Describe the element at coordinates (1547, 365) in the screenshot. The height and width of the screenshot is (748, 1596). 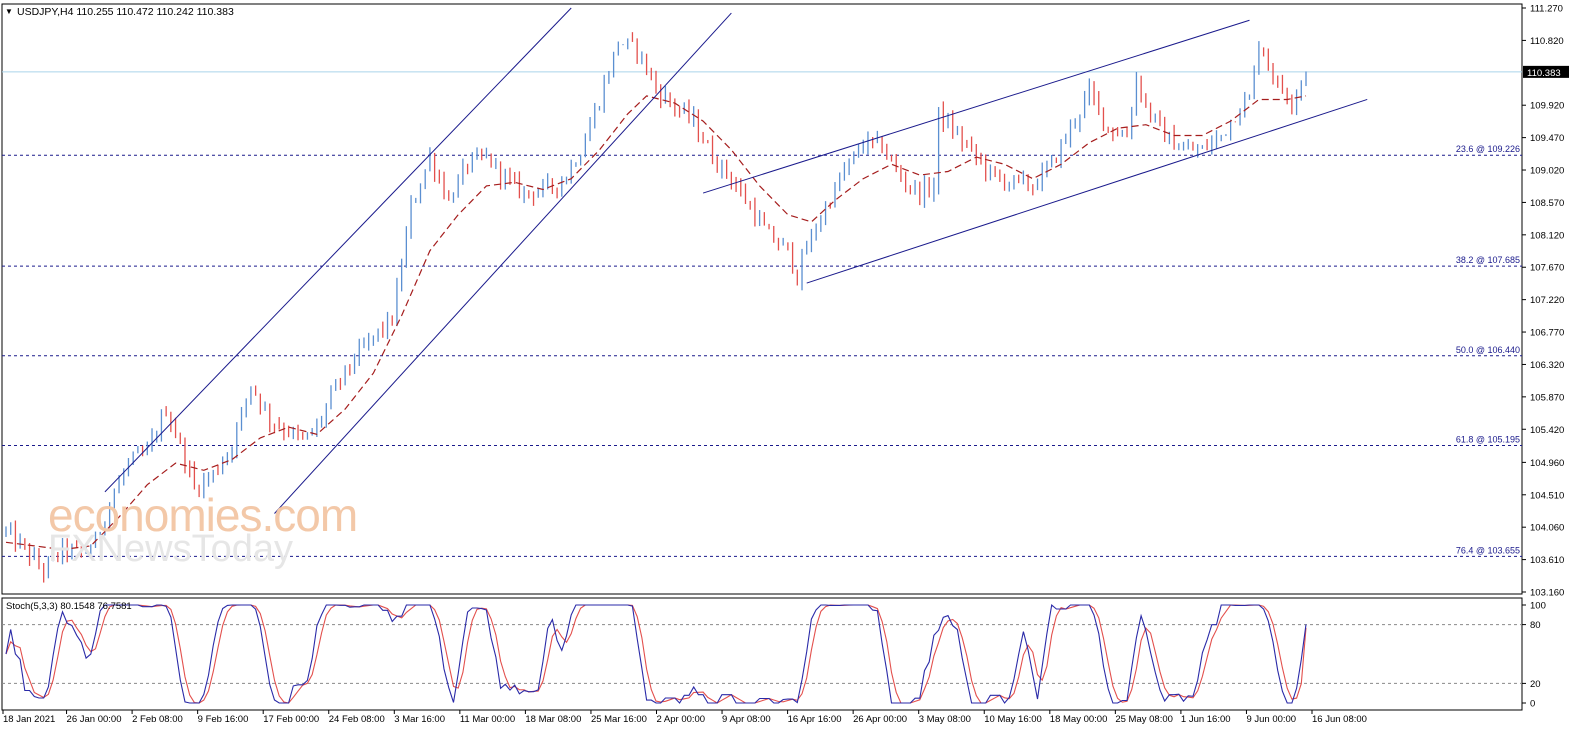
I see `y-tick-label: 106.320` at that location.